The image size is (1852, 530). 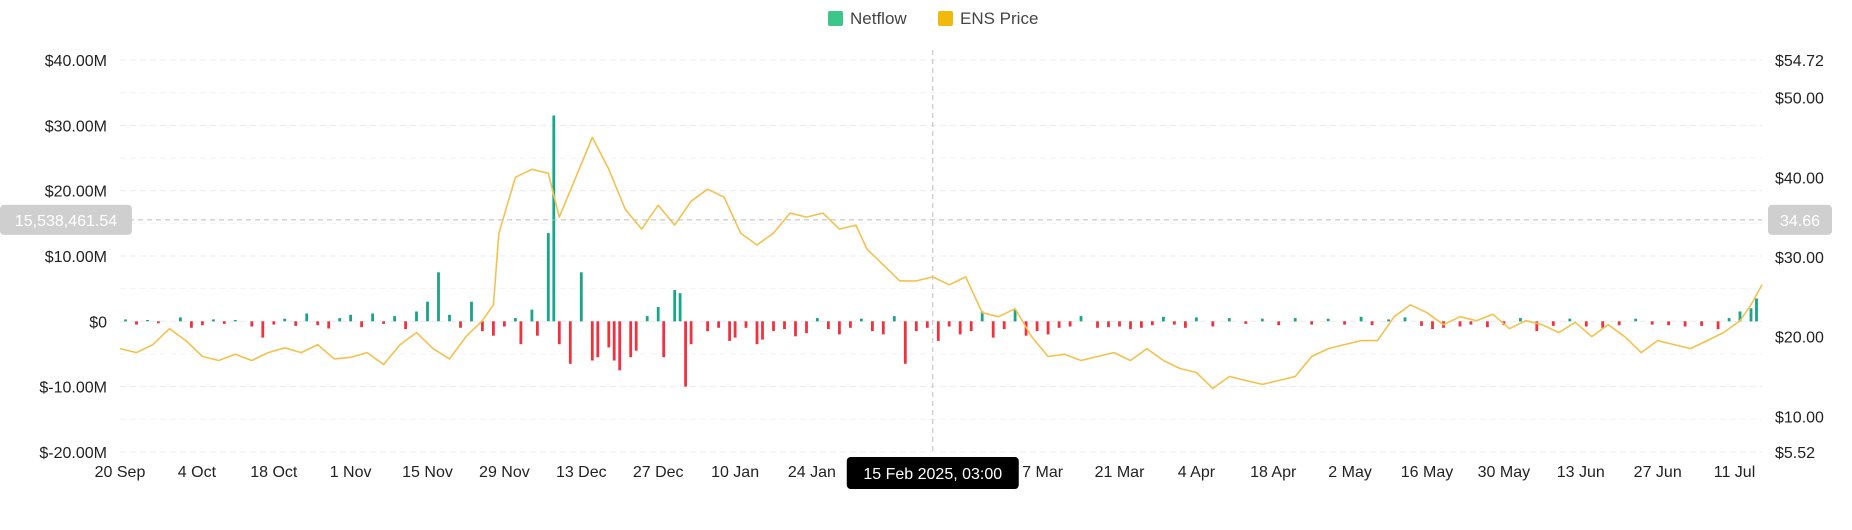 What do you see at coordinates (76, 61) in the screenshot?
I see `y-left-tick-label: $40.00M` at bounding box center [76, 61].